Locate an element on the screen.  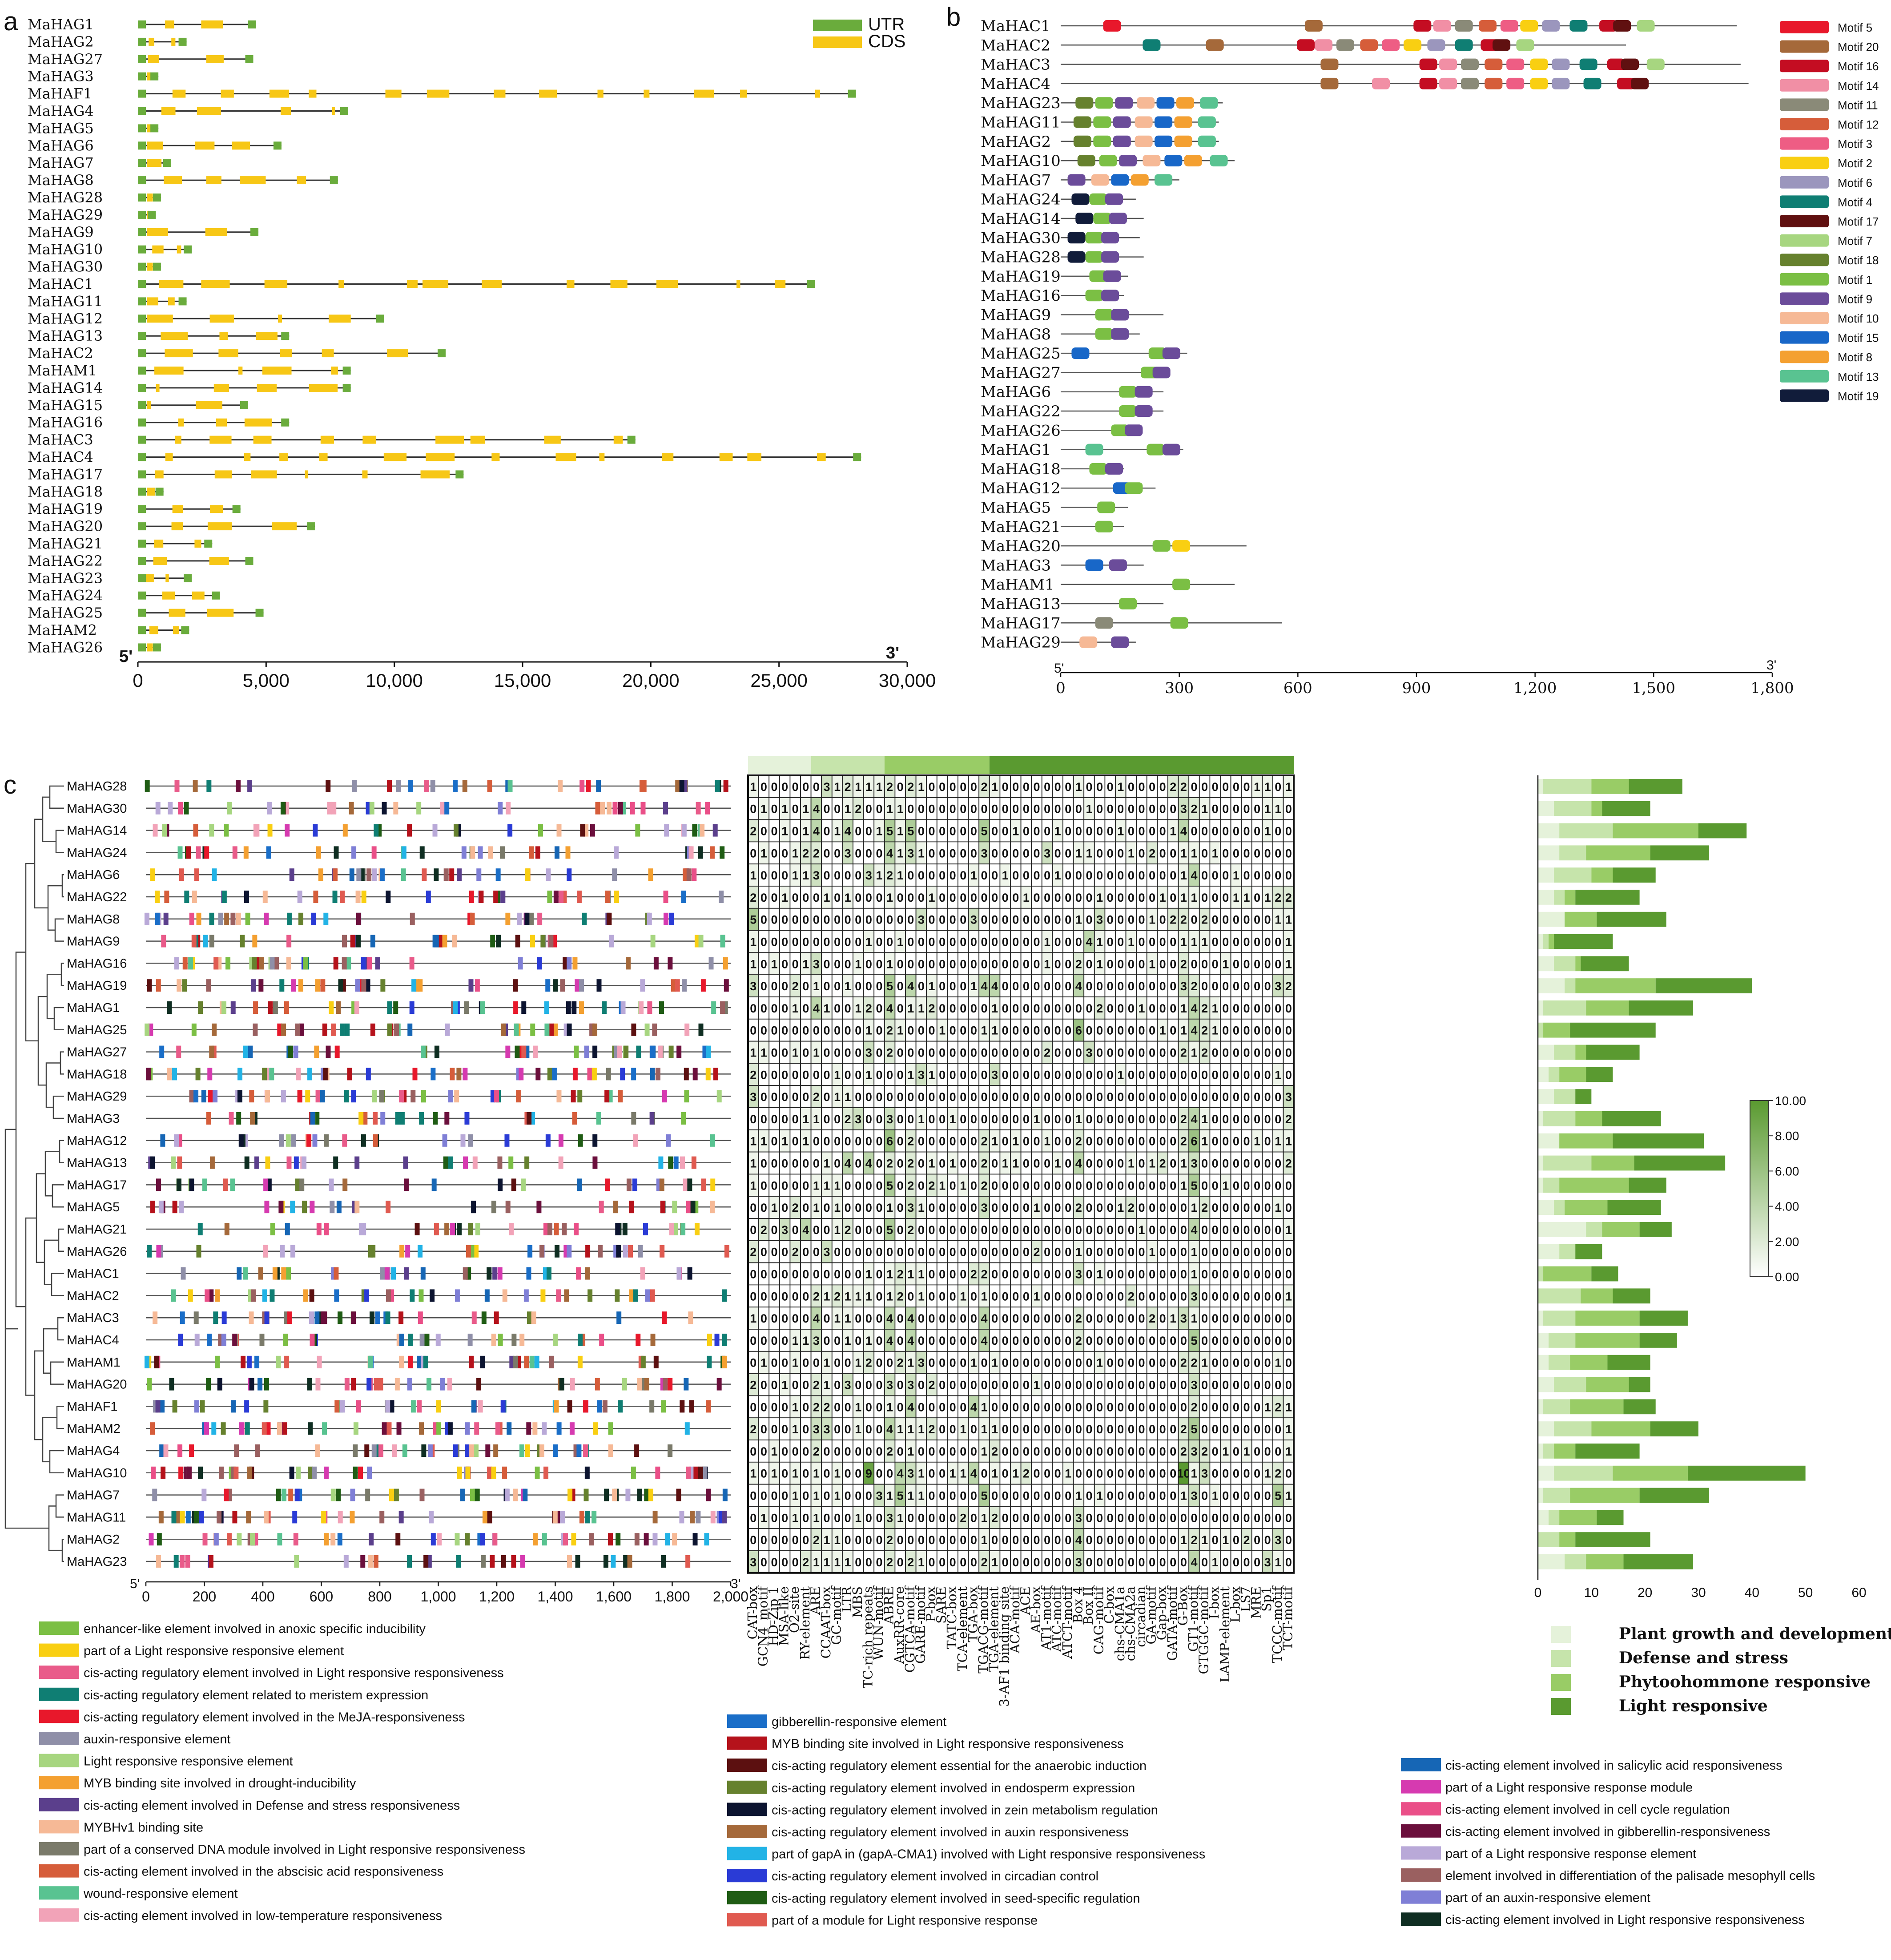
tree-branch is located at coordinates (57, 1373).